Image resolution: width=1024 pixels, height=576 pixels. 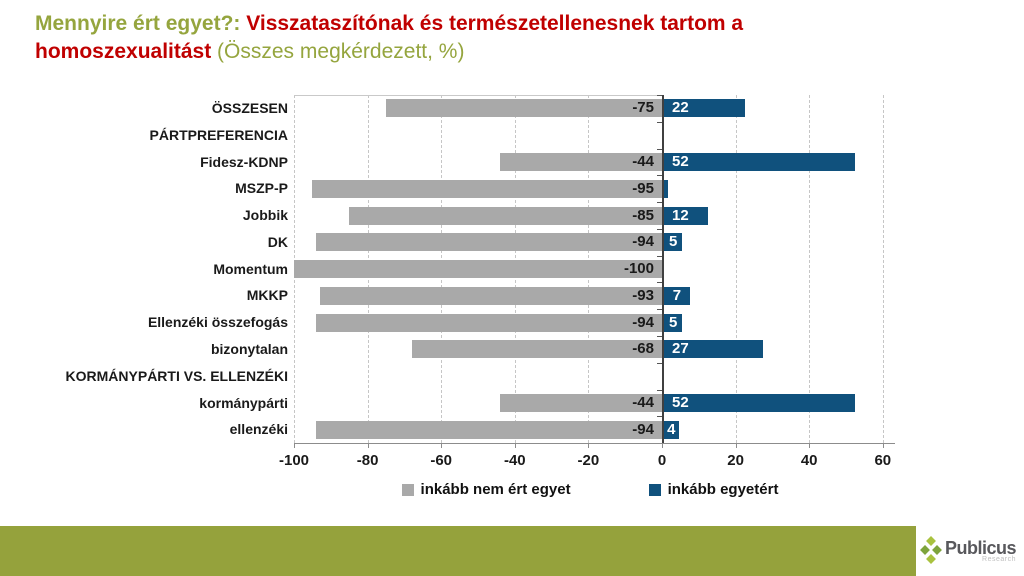 What do you see at coordinates (367, 460) in the screenshot?
I see `x-axis-tick-label: -80` at bounding box center [367, 460].